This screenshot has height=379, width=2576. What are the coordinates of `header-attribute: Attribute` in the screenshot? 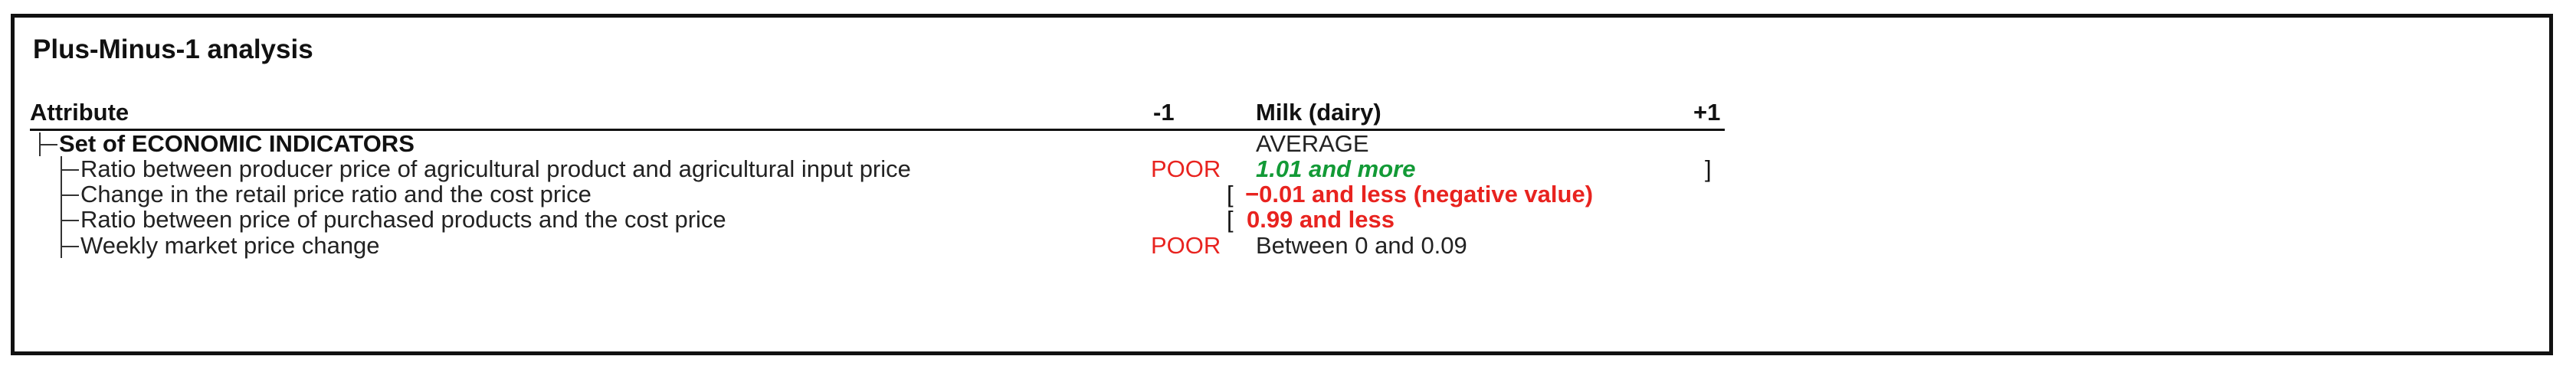 It's located at (79, 112).